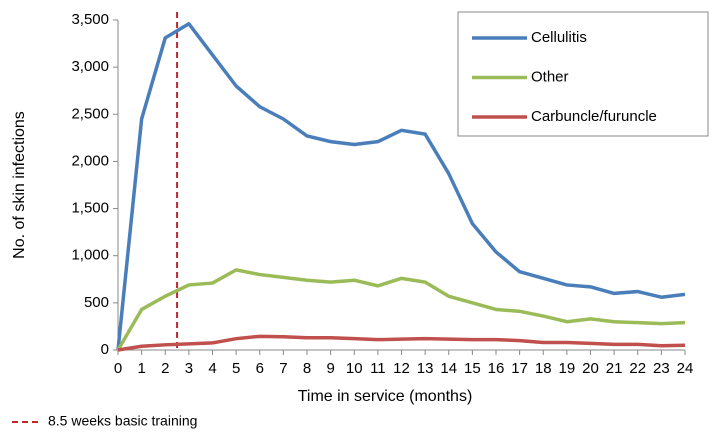 This screenshot has height=433, width=727. What do you see at coordinates (685, 368) in the screenshot?
I see `x-tick-label: 24` at bounding box center [685, 368].